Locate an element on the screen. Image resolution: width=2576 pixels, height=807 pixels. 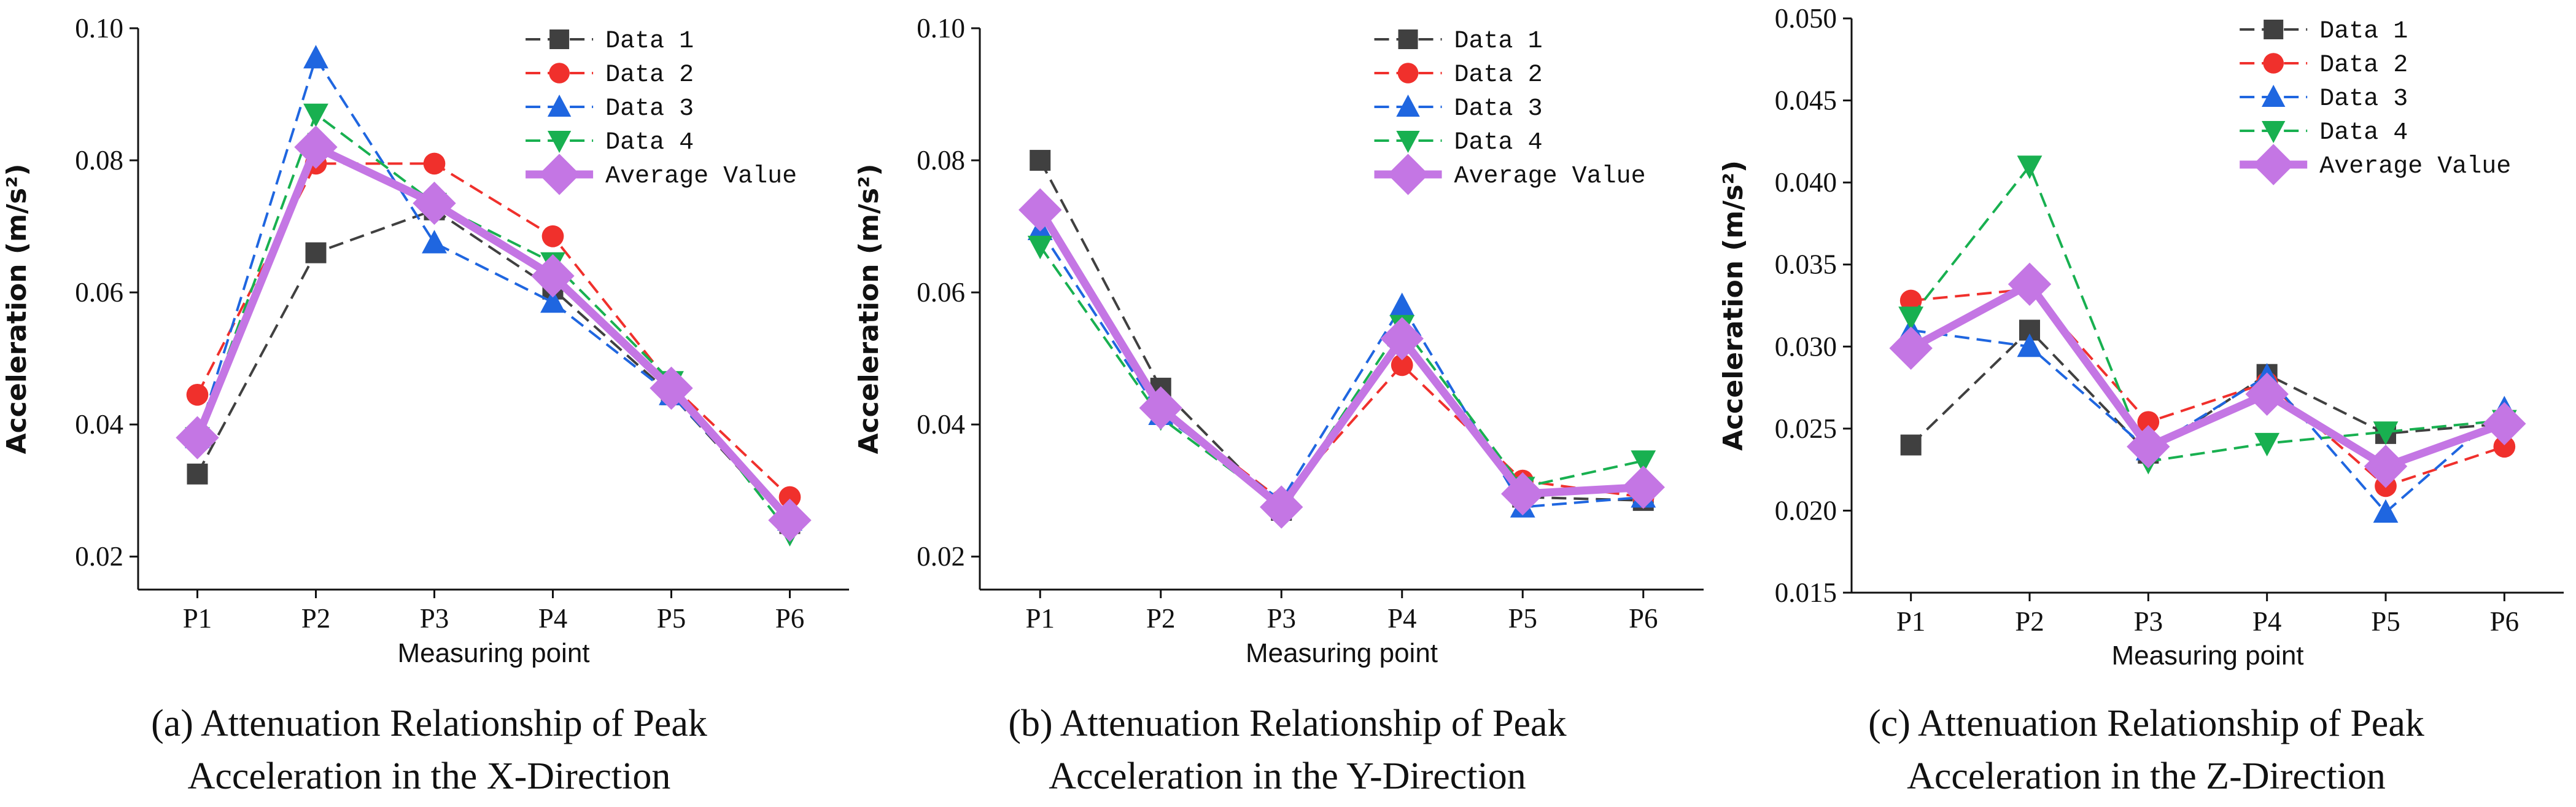
y-tick-label: 0.10 is located at coordinates (941, 28).